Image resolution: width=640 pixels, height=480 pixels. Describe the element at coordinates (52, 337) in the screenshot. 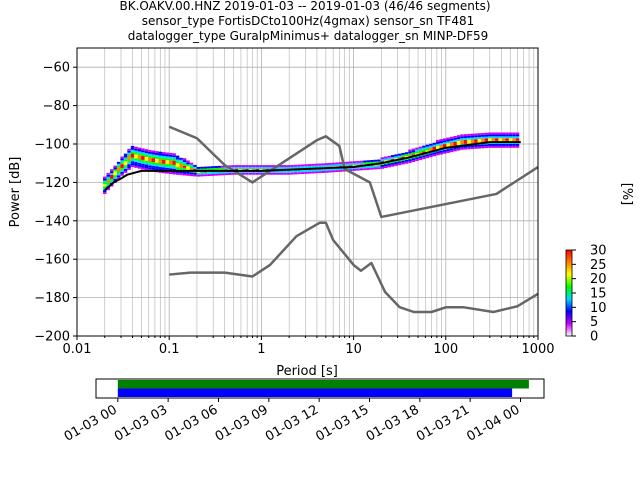

I see `y-tick-label: −200` at that location.